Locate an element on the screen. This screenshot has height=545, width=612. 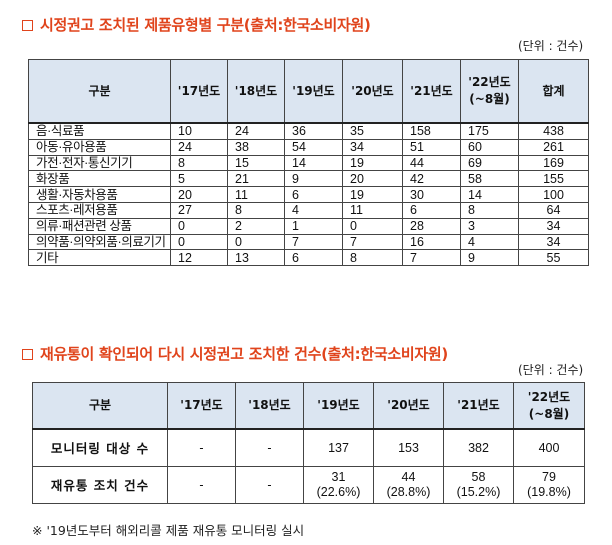
table-cell: 44 (28.8%) is located at coordinates (408, 485).